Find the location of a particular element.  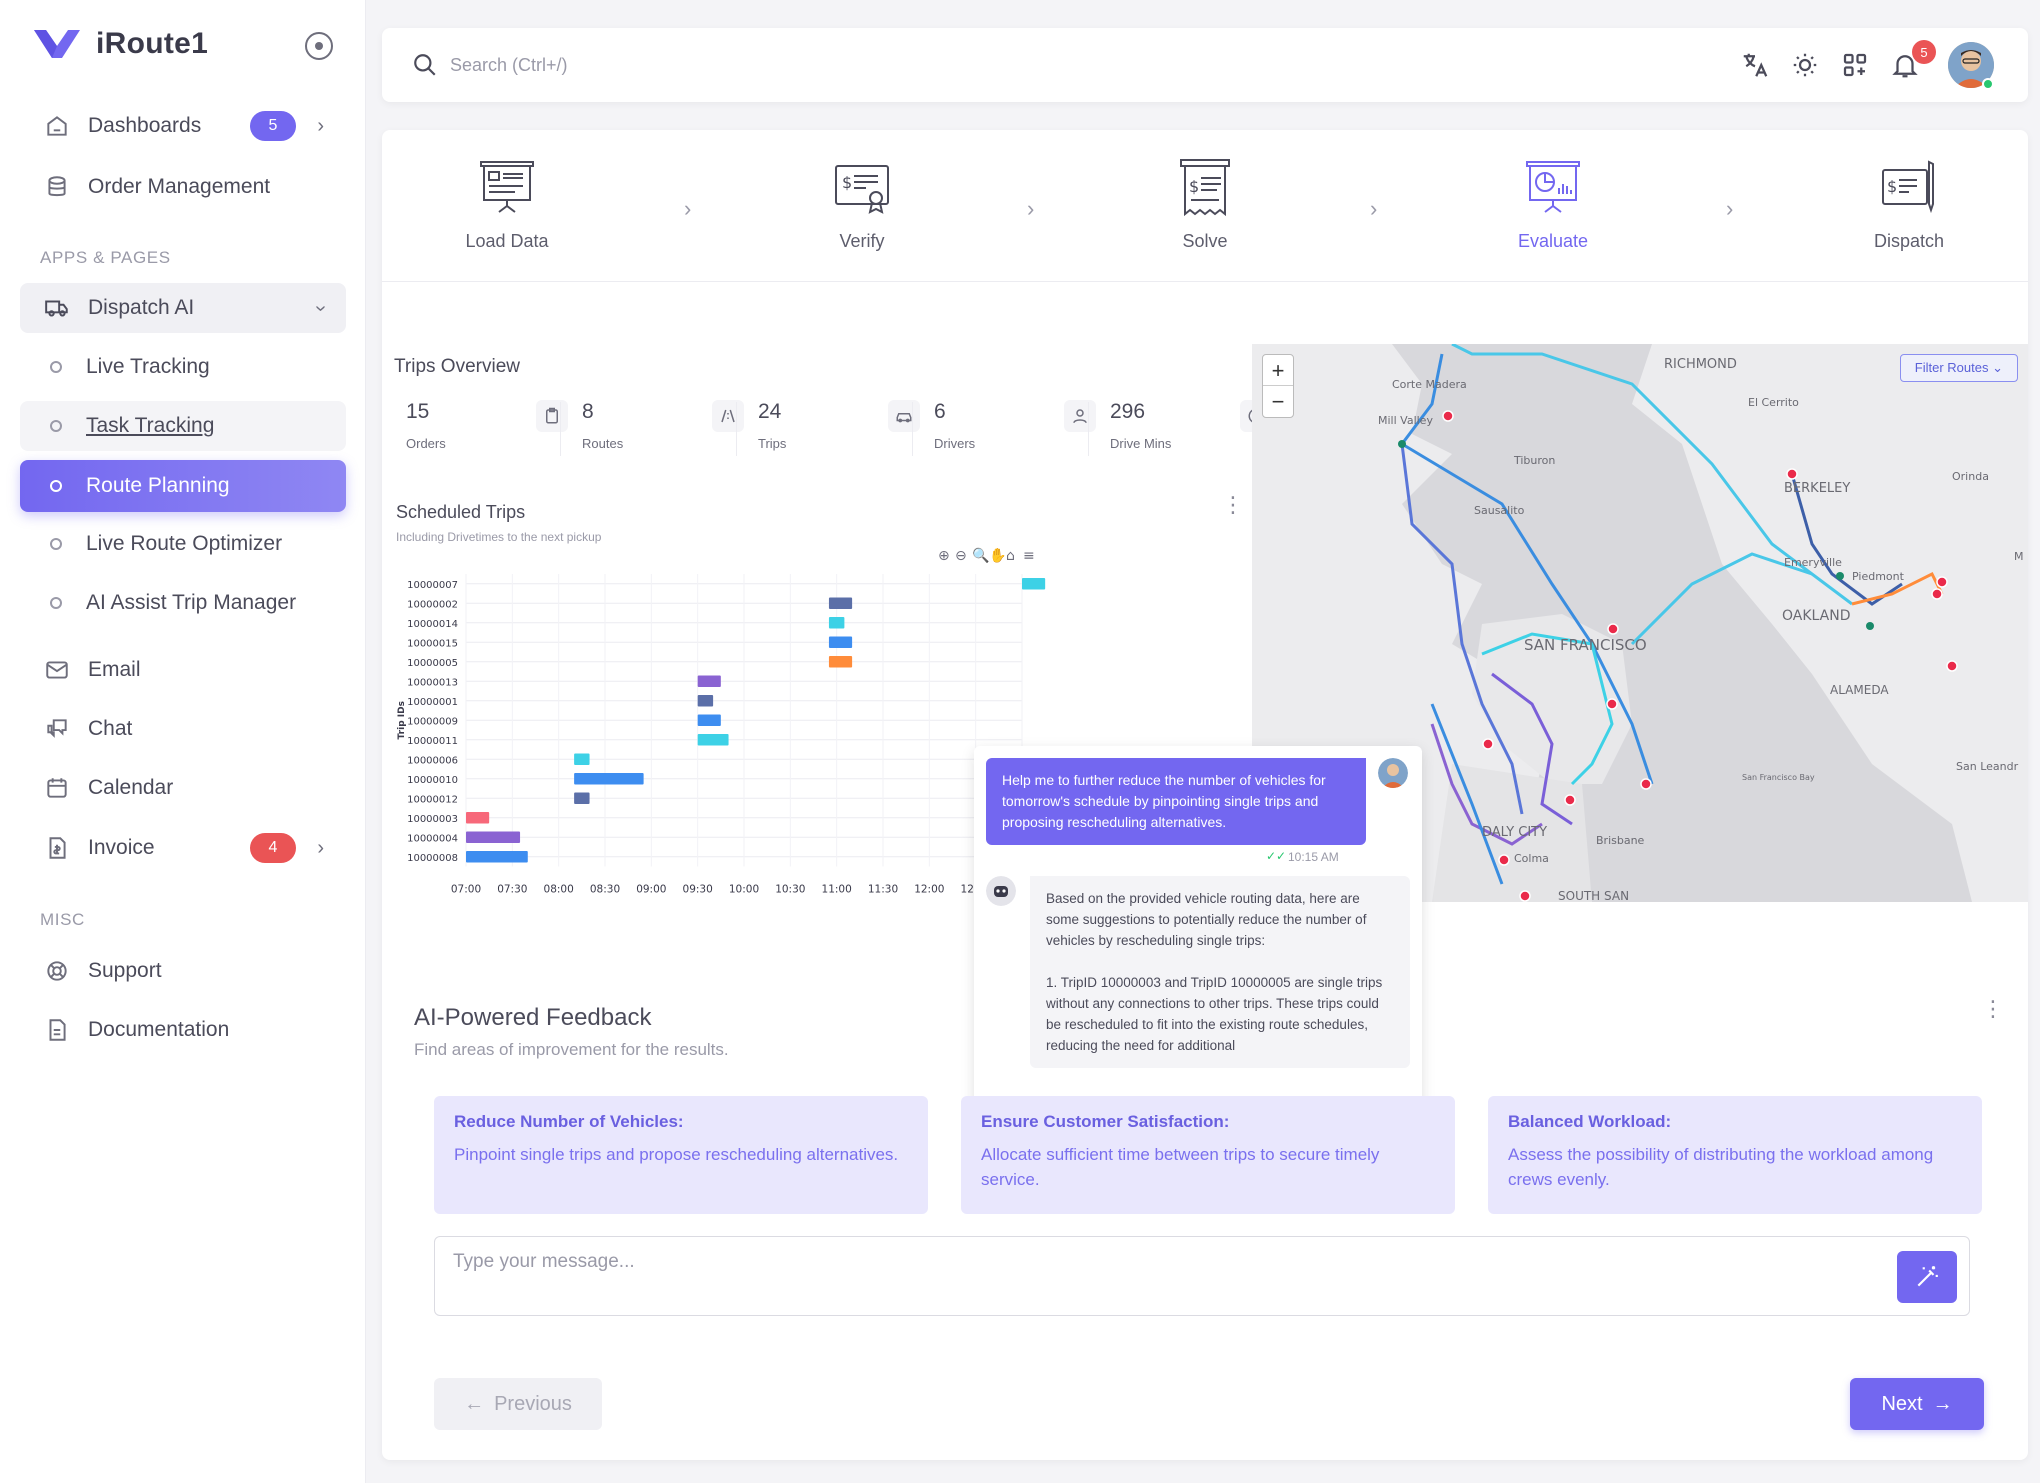

map-label: SOUTH SAN is located at coordinates (1593, 895).